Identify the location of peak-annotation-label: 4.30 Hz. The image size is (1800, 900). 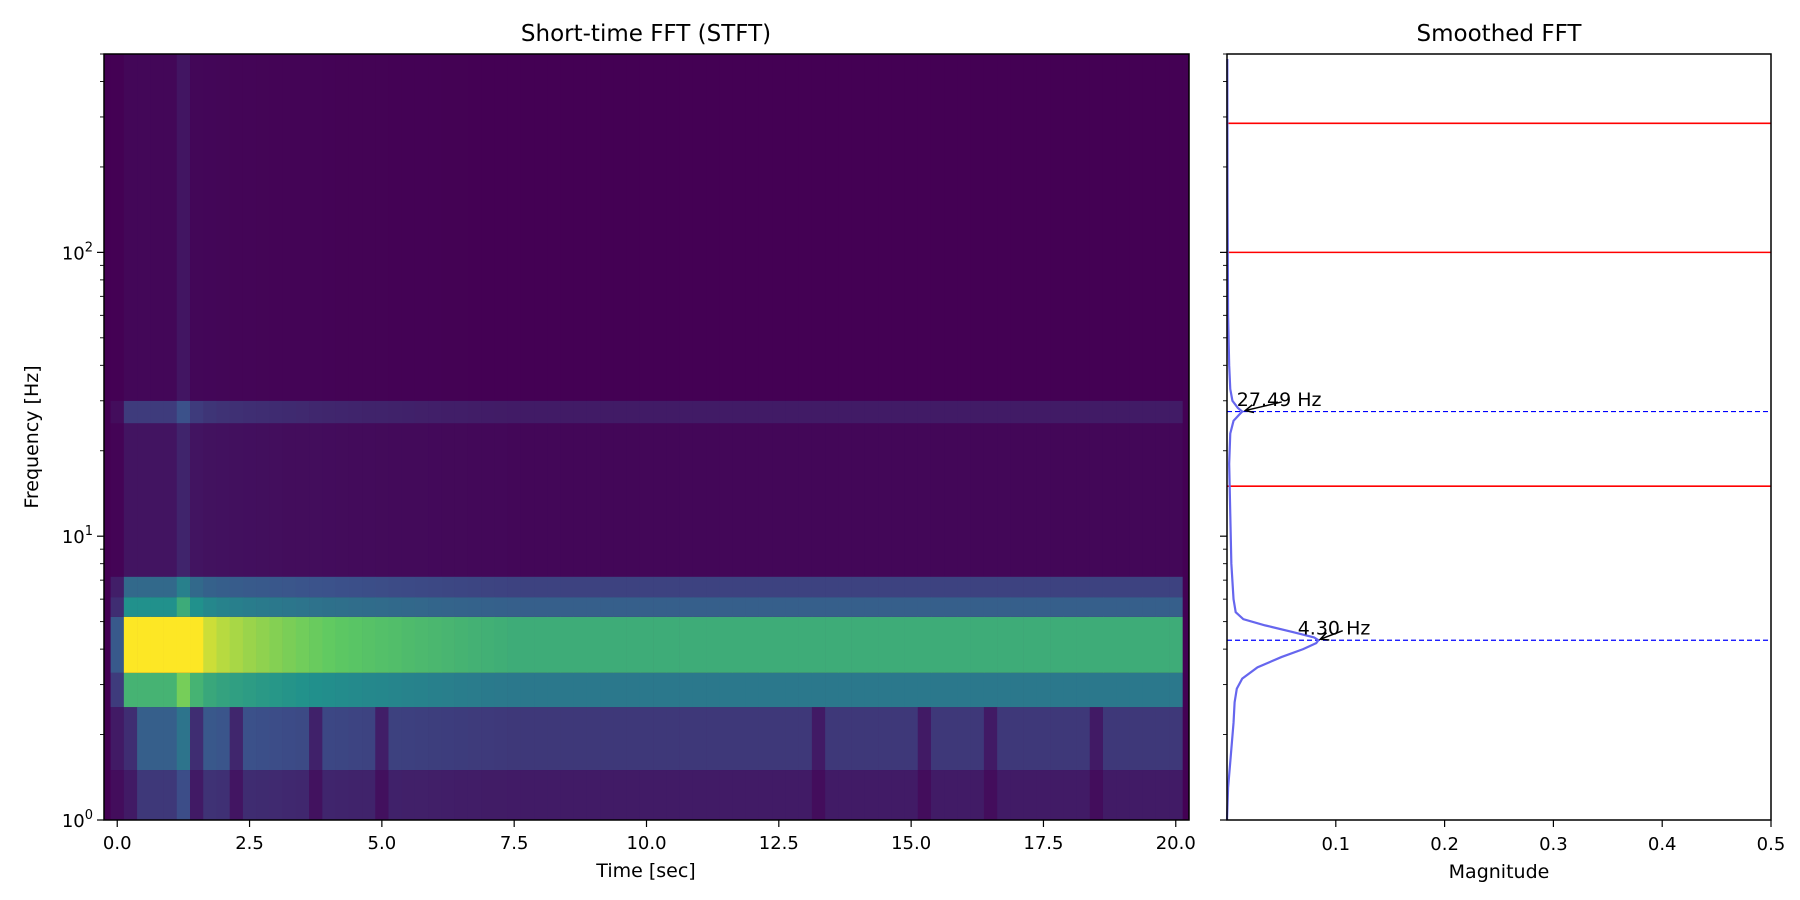
(1334, 629).